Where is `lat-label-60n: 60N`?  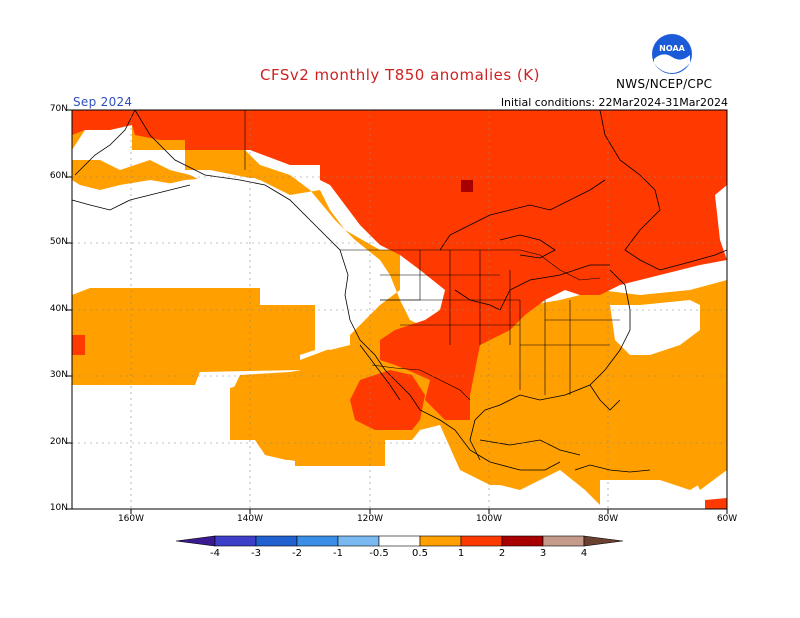
lat-label-60n: 60N is located at coordinates (58, 176).